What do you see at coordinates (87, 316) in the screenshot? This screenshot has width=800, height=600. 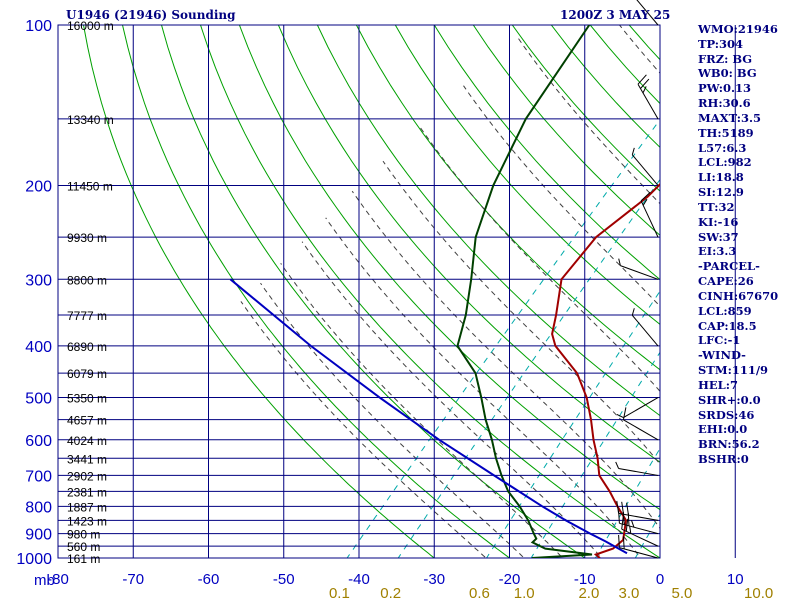 I see `height-label: 7777 m` at bounding box center [87, 316].